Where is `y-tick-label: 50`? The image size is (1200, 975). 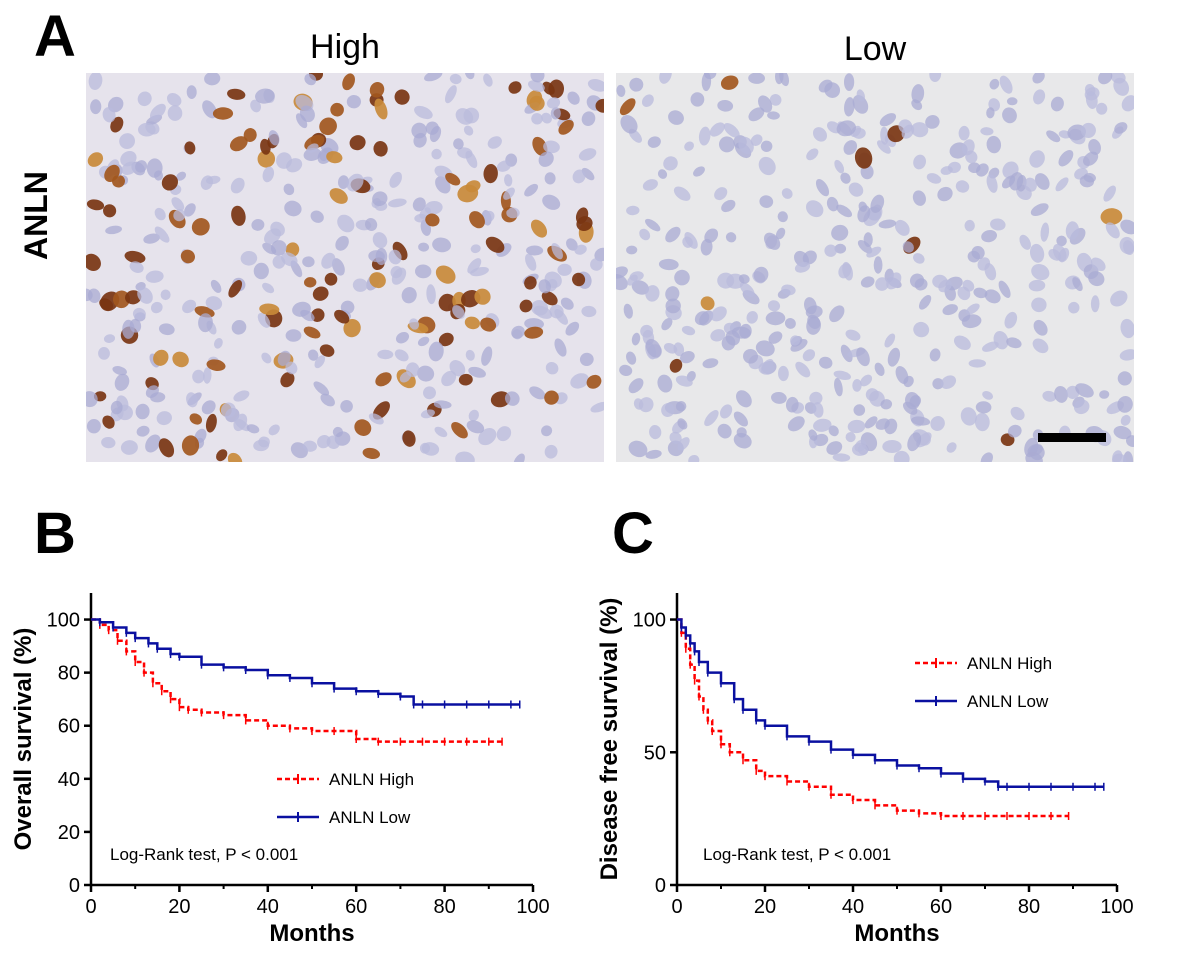
y-tick-label: 50 is located at coordinates (655, 753).